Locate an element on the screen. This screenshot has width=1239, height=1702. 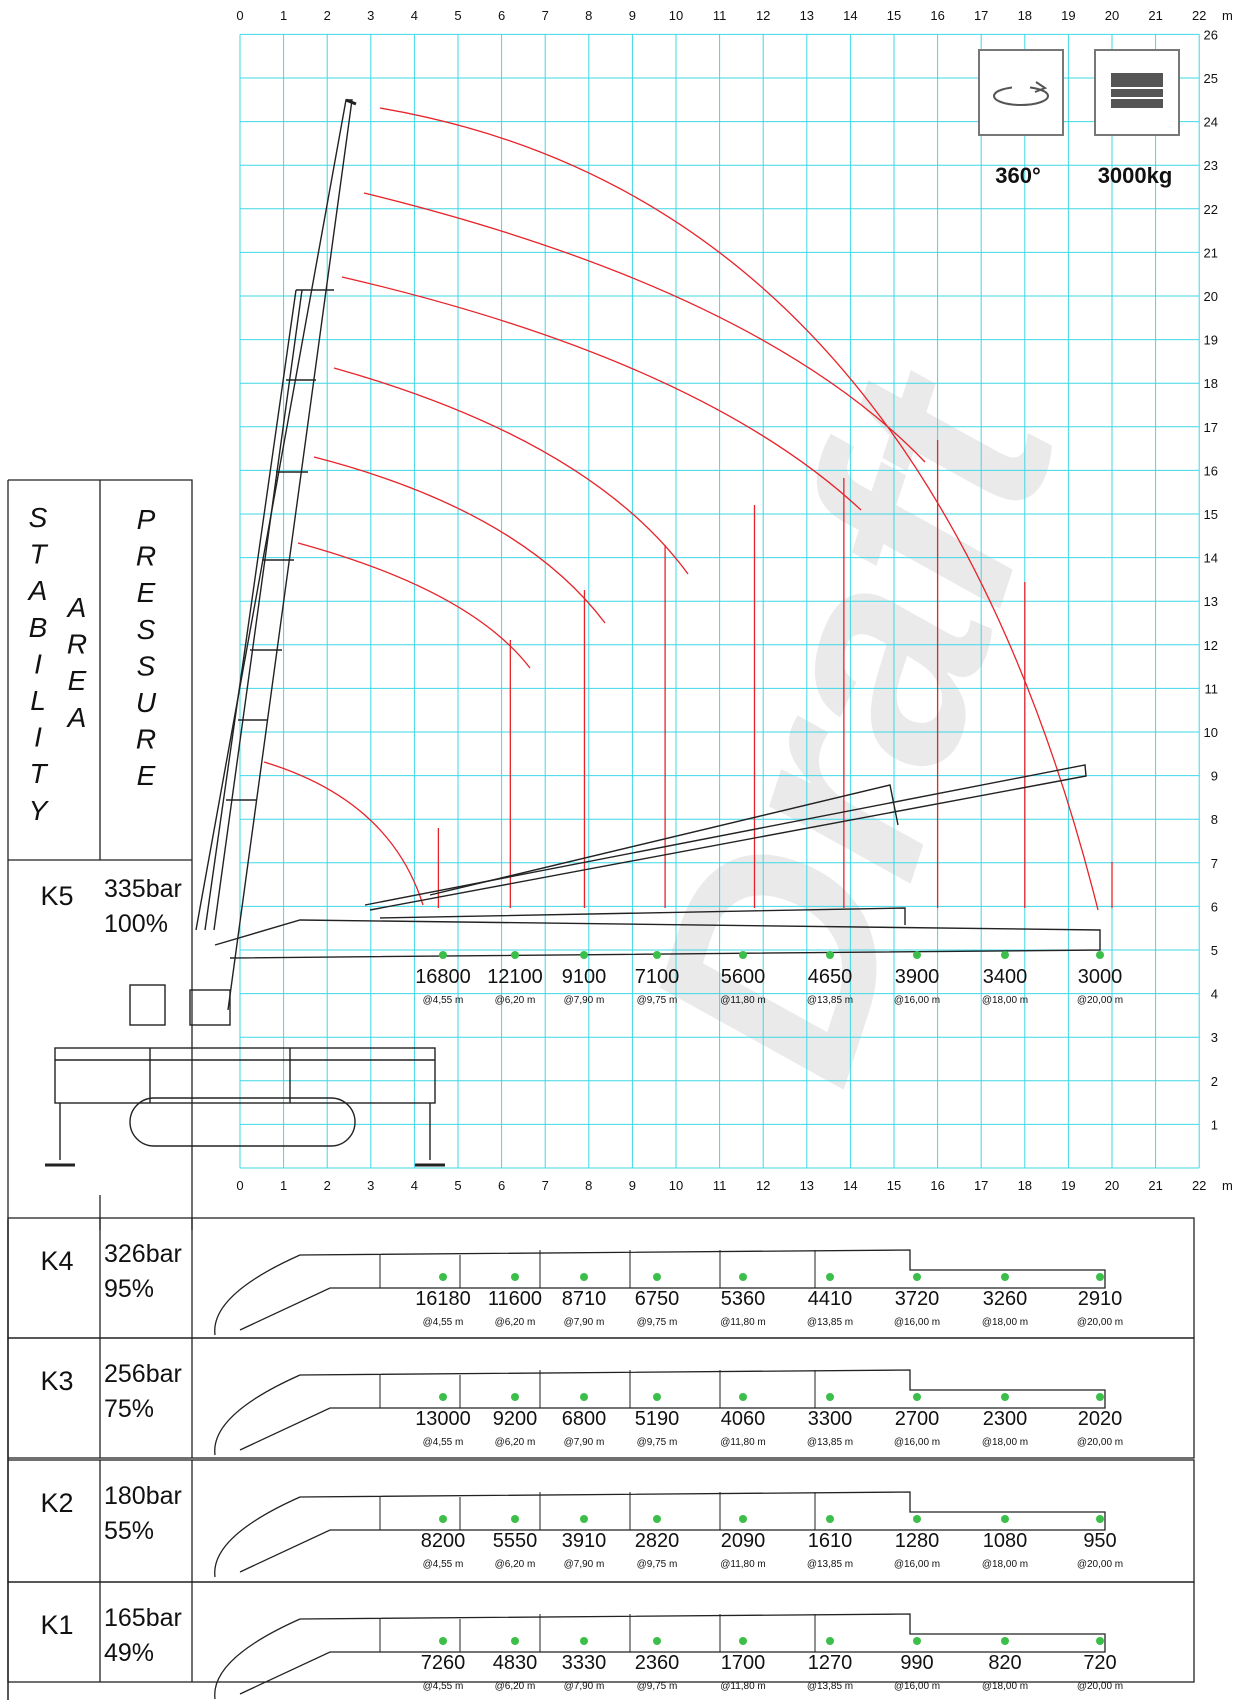
capacity-spec: 3000kg is located at coordinates (1137, 118).